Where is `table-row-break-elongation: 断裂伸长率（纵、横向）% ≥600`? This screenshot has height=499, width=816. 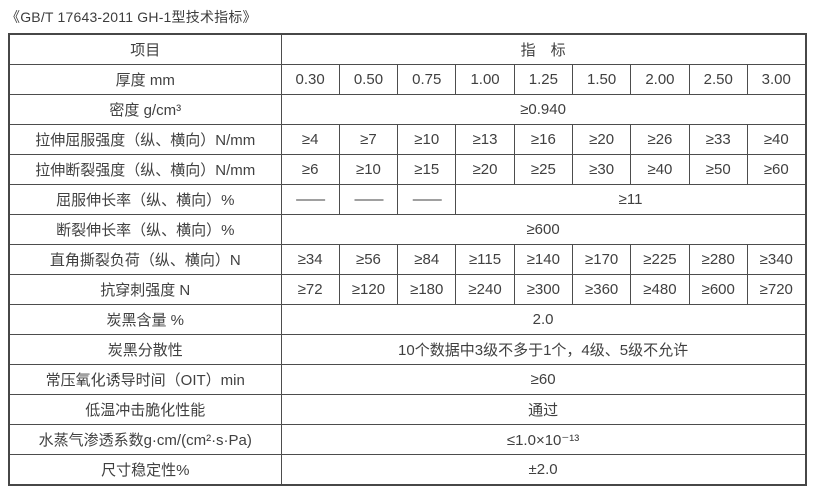 table-row-break-elongation: 断裂伸长率（纵、横向）% ≥600 is located at coordinates (407, 229).